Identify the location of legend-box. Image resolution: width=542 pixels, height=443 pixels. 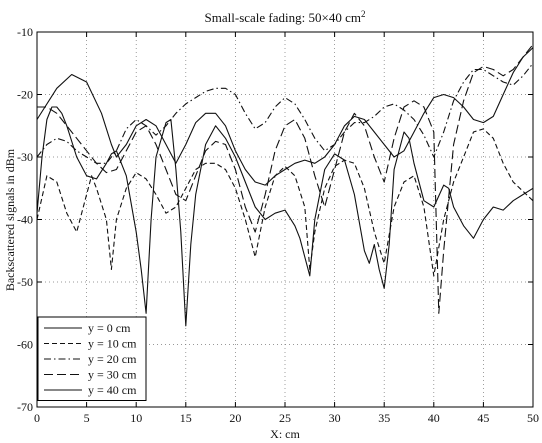
(92, 358).